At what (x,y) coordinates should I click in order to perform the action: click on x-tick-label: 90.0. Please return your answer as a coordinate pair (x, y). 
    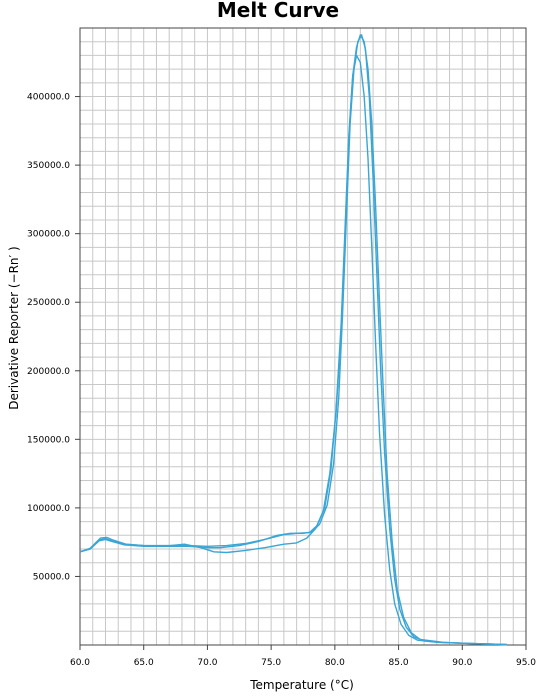
    Looking at the image, I should click on (462, 663).